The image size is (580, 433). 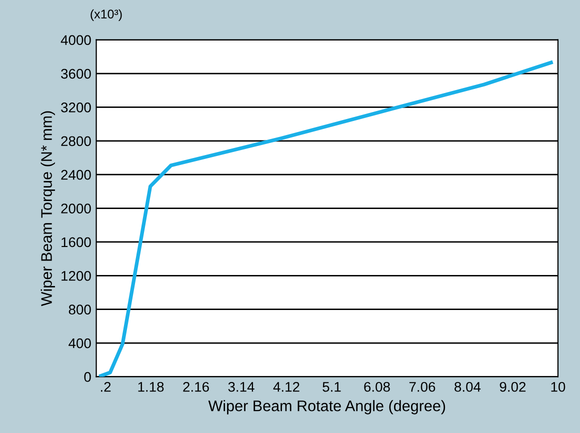 I want to click on x-tick-label: 4.12, so click(x=286, y=387).